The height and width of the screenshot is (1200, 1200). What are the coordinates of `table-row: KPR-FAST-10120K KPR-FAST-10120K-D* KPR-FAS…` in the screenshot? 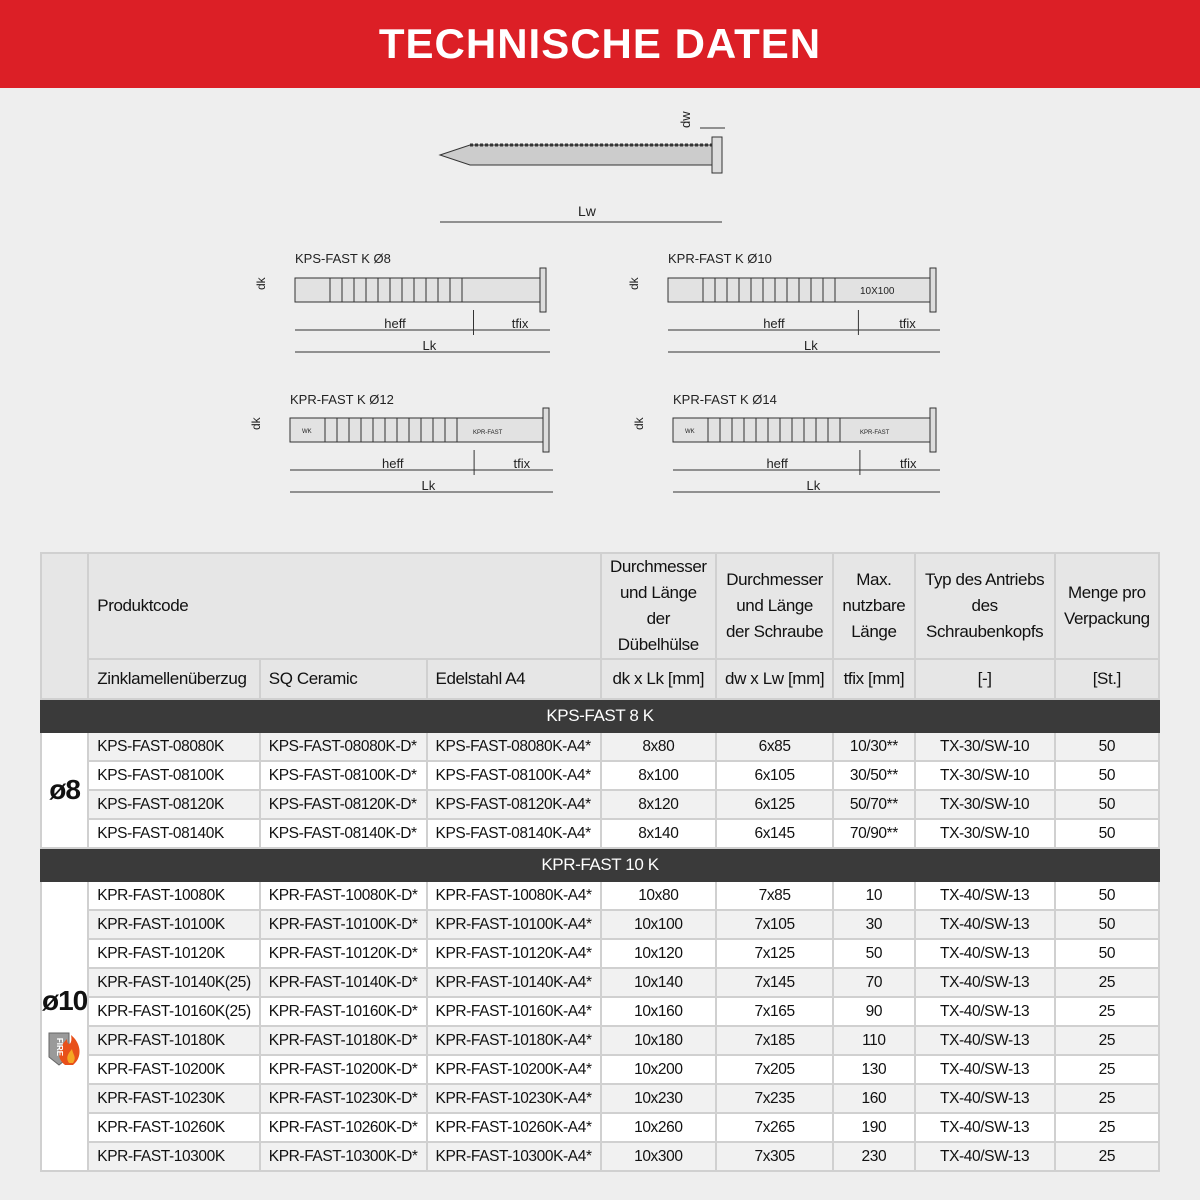 It's located at (601, 953).